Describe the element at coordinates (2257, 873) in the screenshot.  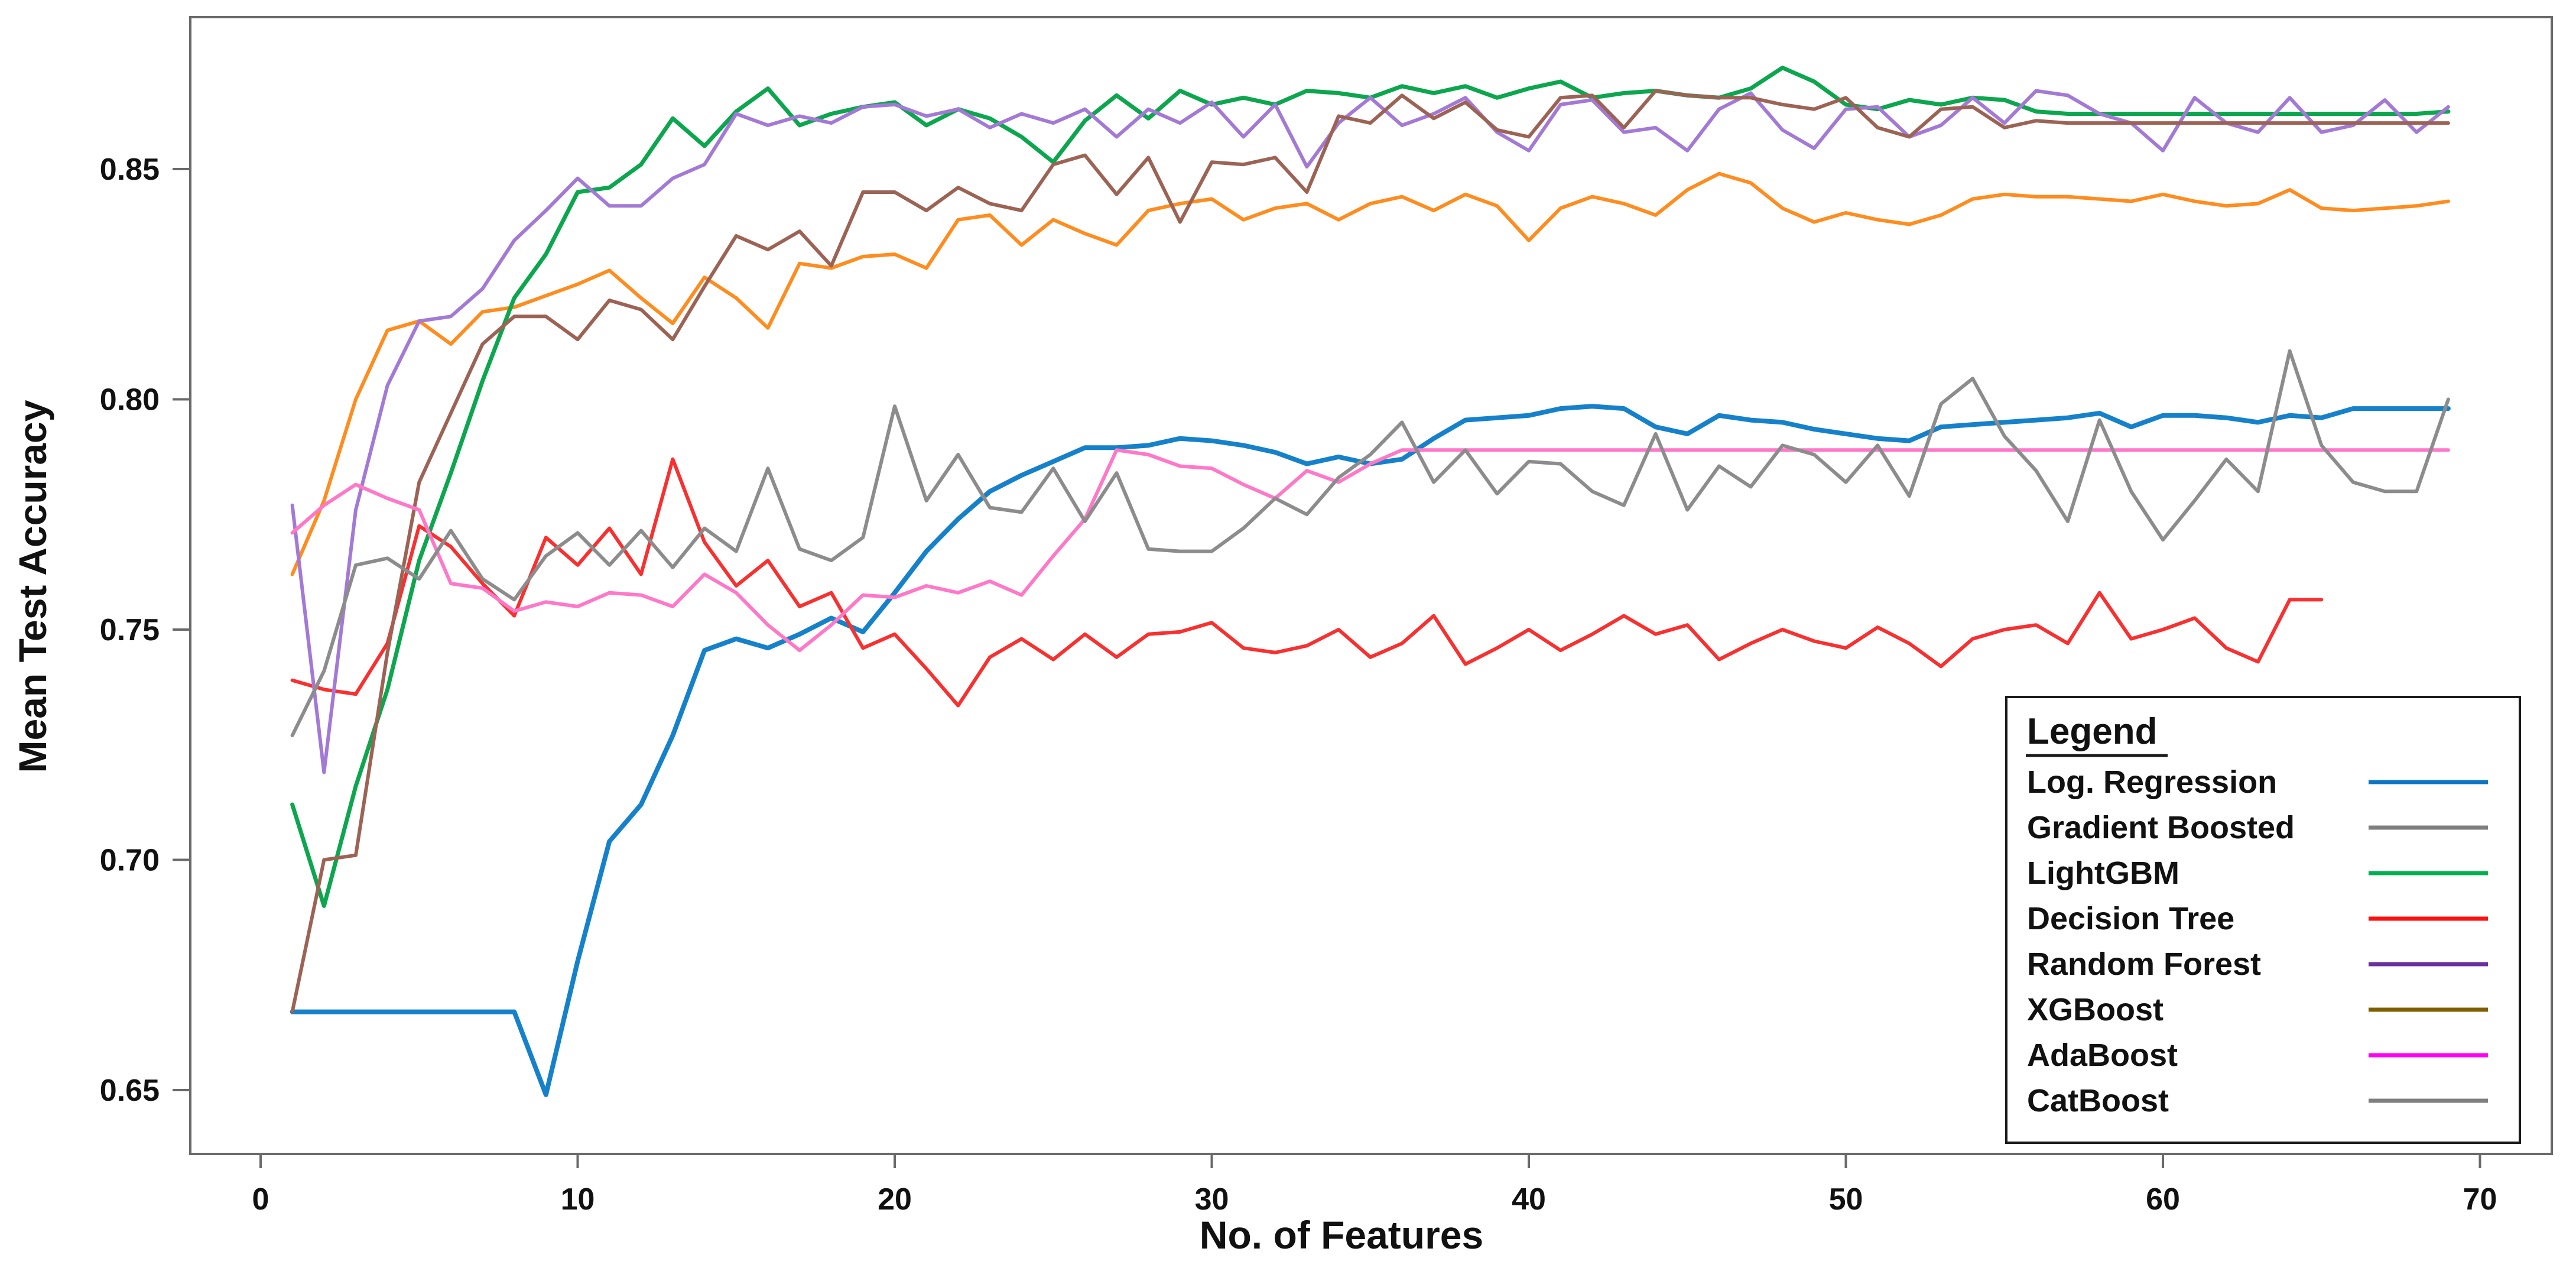
I see `legend-item-lightgbm: LightGBM` at that location.